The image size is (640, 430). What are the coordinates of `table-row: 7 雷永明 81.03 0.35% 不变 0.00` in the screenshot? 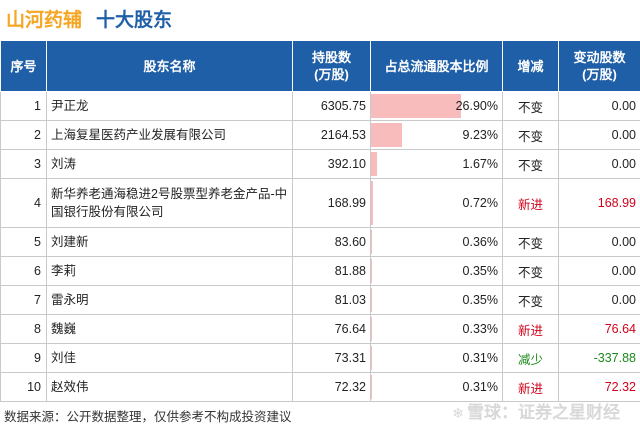 It's located at (320, 300).